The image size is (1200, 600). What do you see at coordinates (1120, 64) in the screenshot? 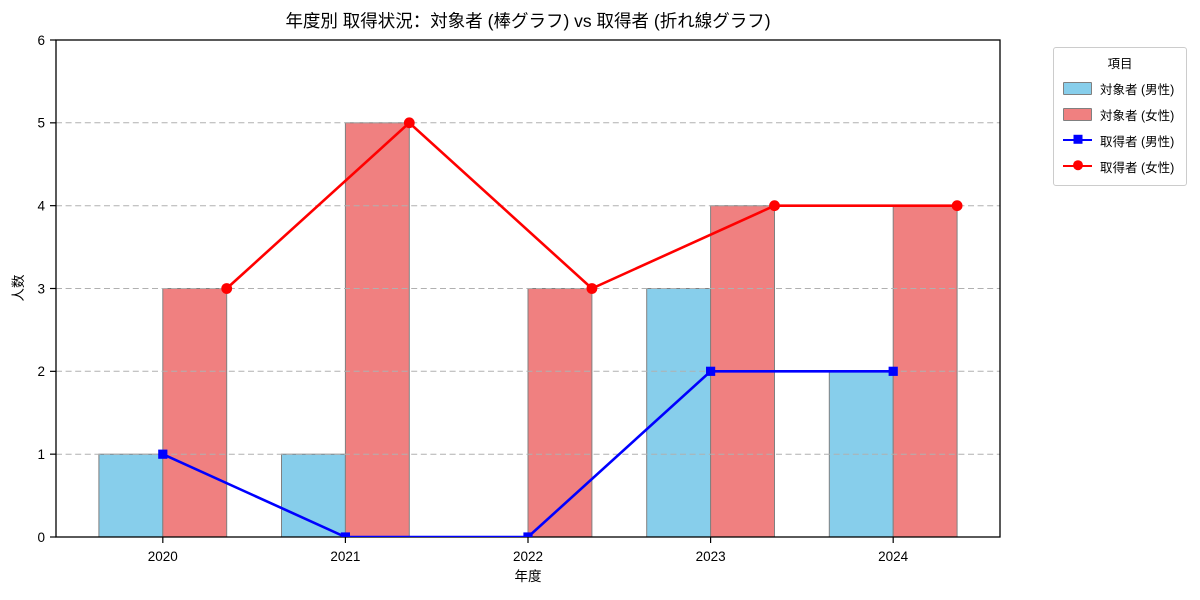
I see `legend-title: 項目` at bounding box center [1120, 64].